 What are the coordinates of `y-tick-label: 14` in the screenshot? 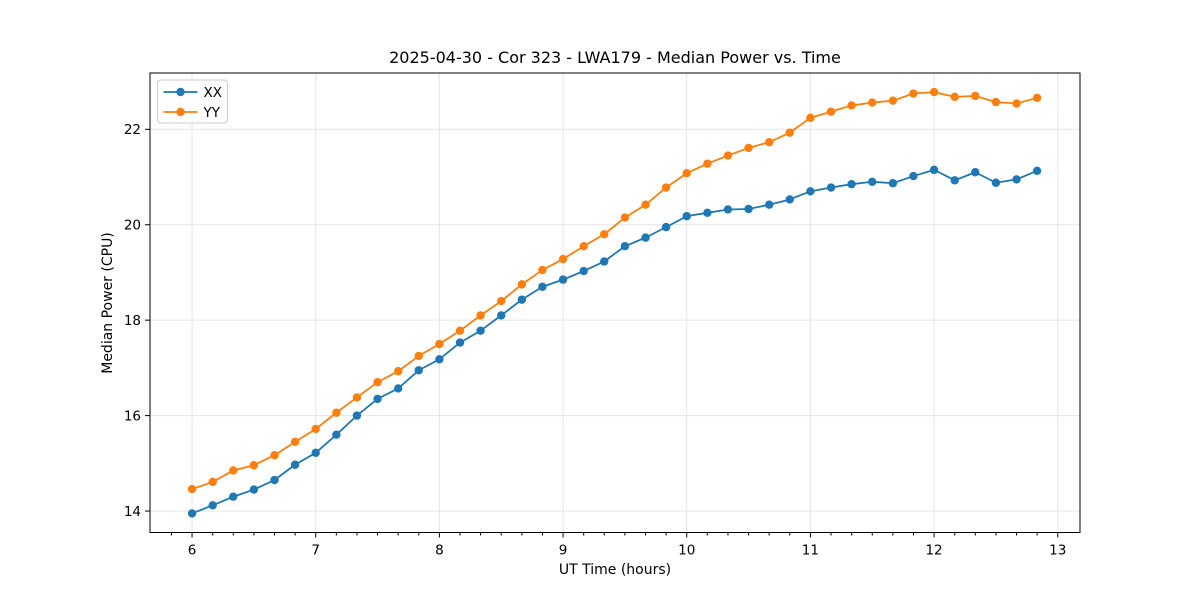 It's located at (132, 512).